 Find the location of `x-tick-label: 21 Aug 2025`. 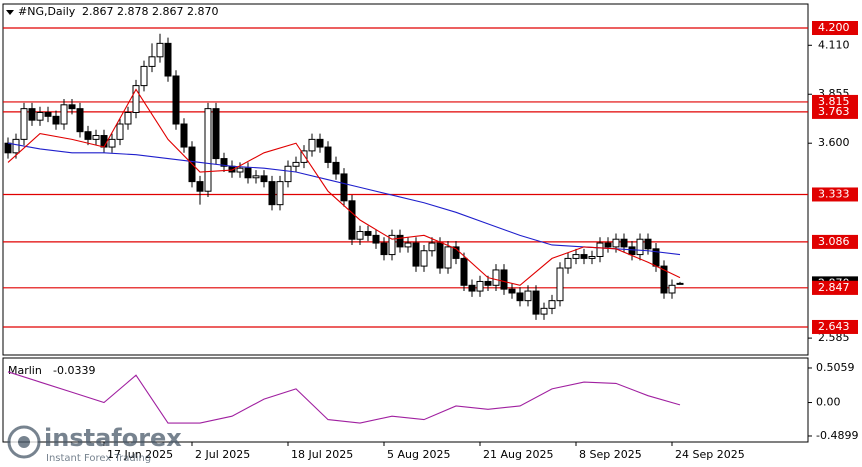

x-tick-label: 21 Aug 2025 is located at coordinates (518, 454).